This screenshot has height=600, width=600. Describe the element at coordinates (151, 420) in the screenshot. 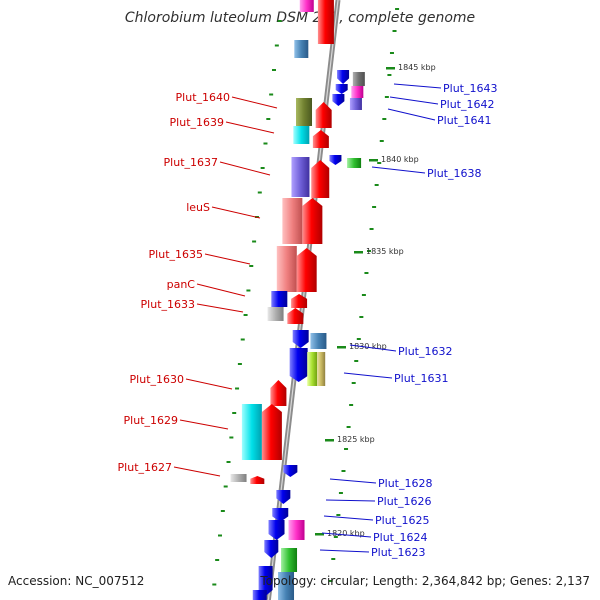

I see `gene-label: Plut_1629` at that location.